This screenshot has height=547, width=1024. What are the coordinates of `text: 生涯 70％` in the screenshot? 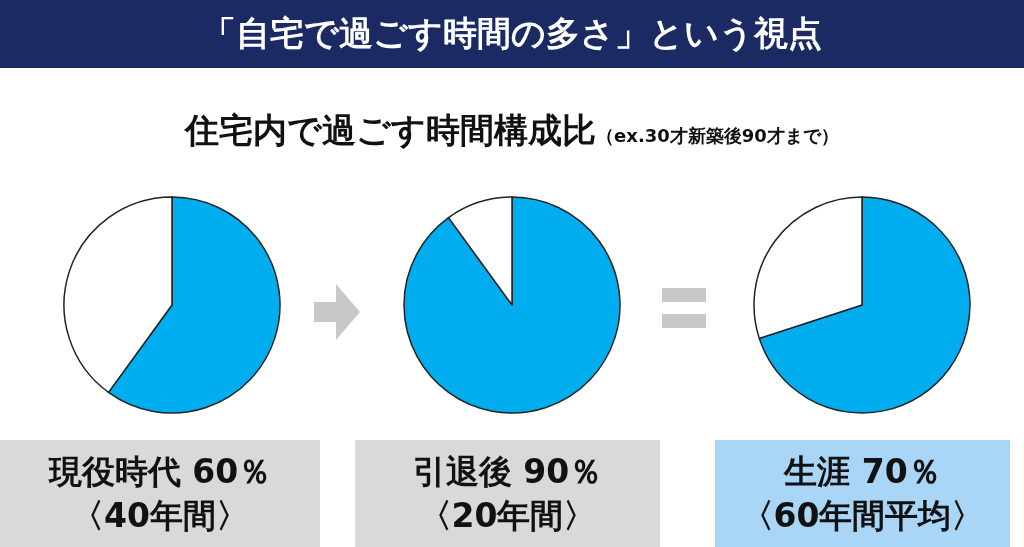 It's located at (862, 471).